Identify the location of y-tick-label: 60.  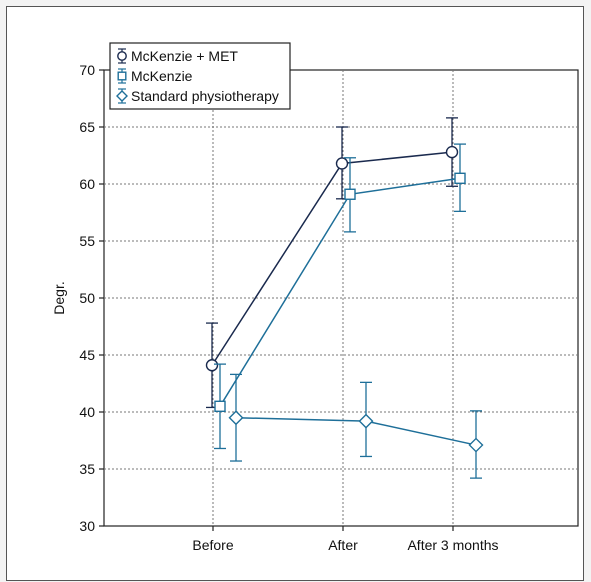
(87, 184).